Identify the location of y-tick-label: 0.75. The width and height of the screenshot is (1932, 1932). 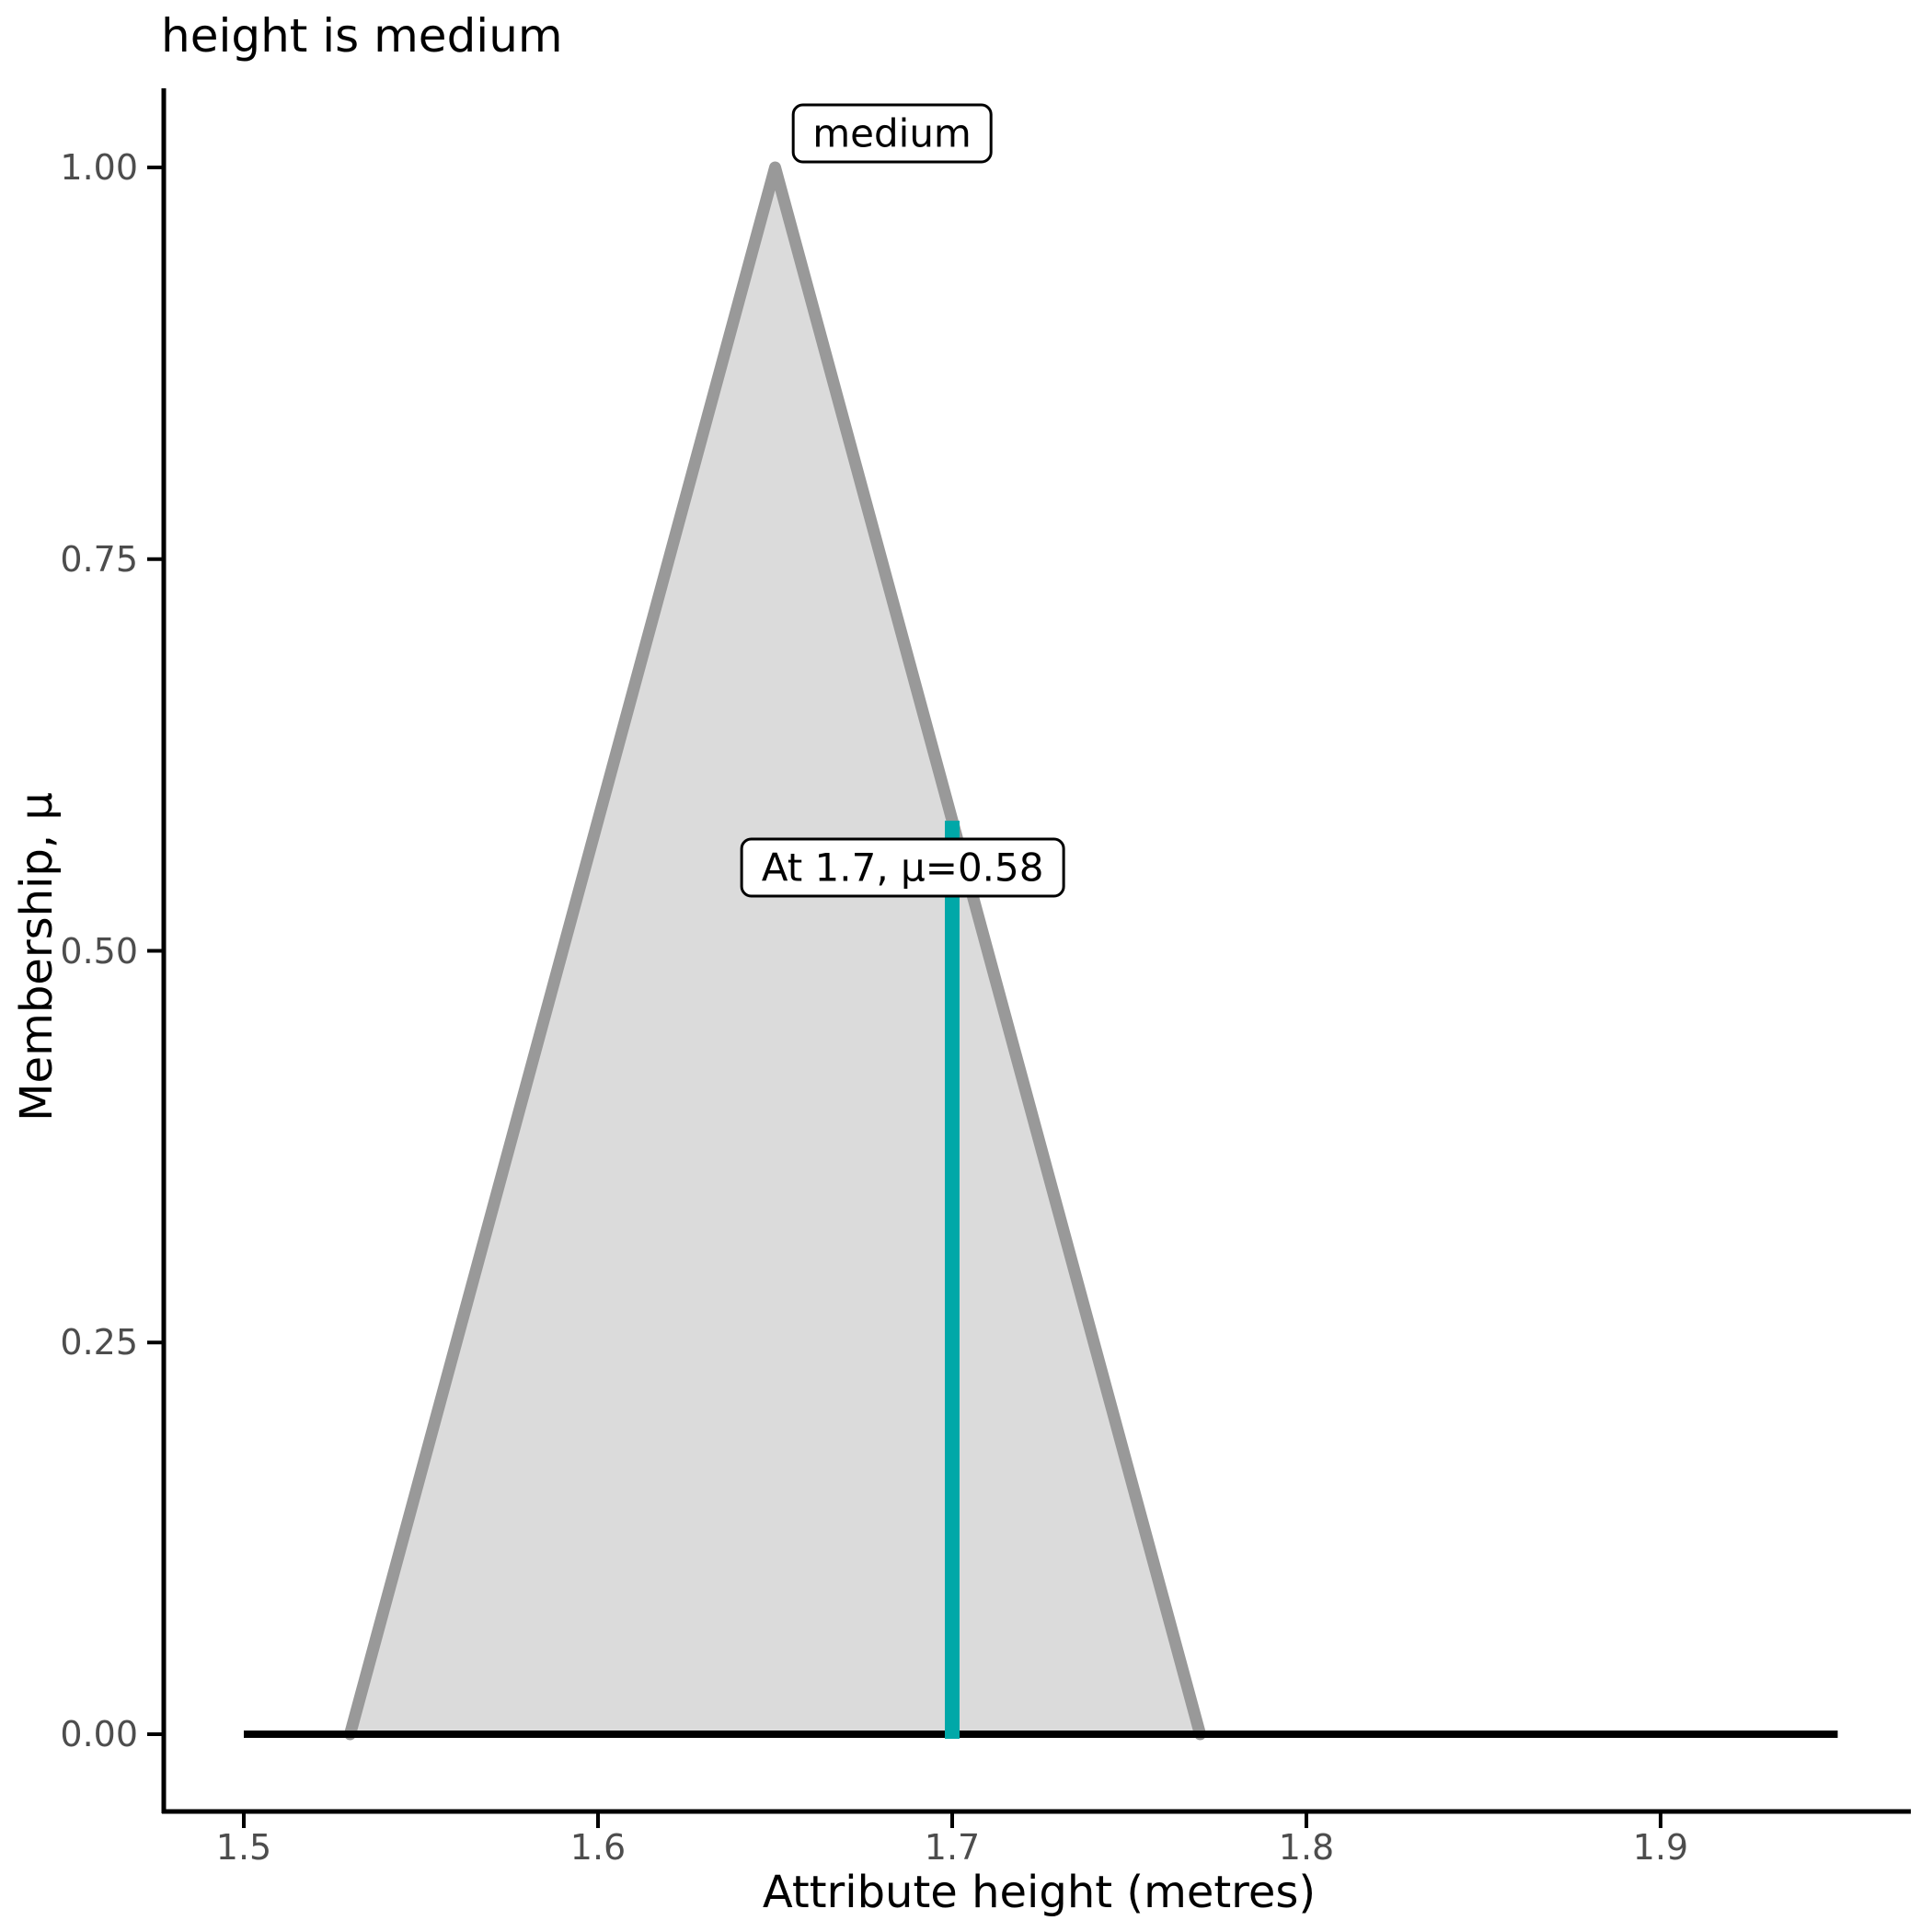
(99, 559).